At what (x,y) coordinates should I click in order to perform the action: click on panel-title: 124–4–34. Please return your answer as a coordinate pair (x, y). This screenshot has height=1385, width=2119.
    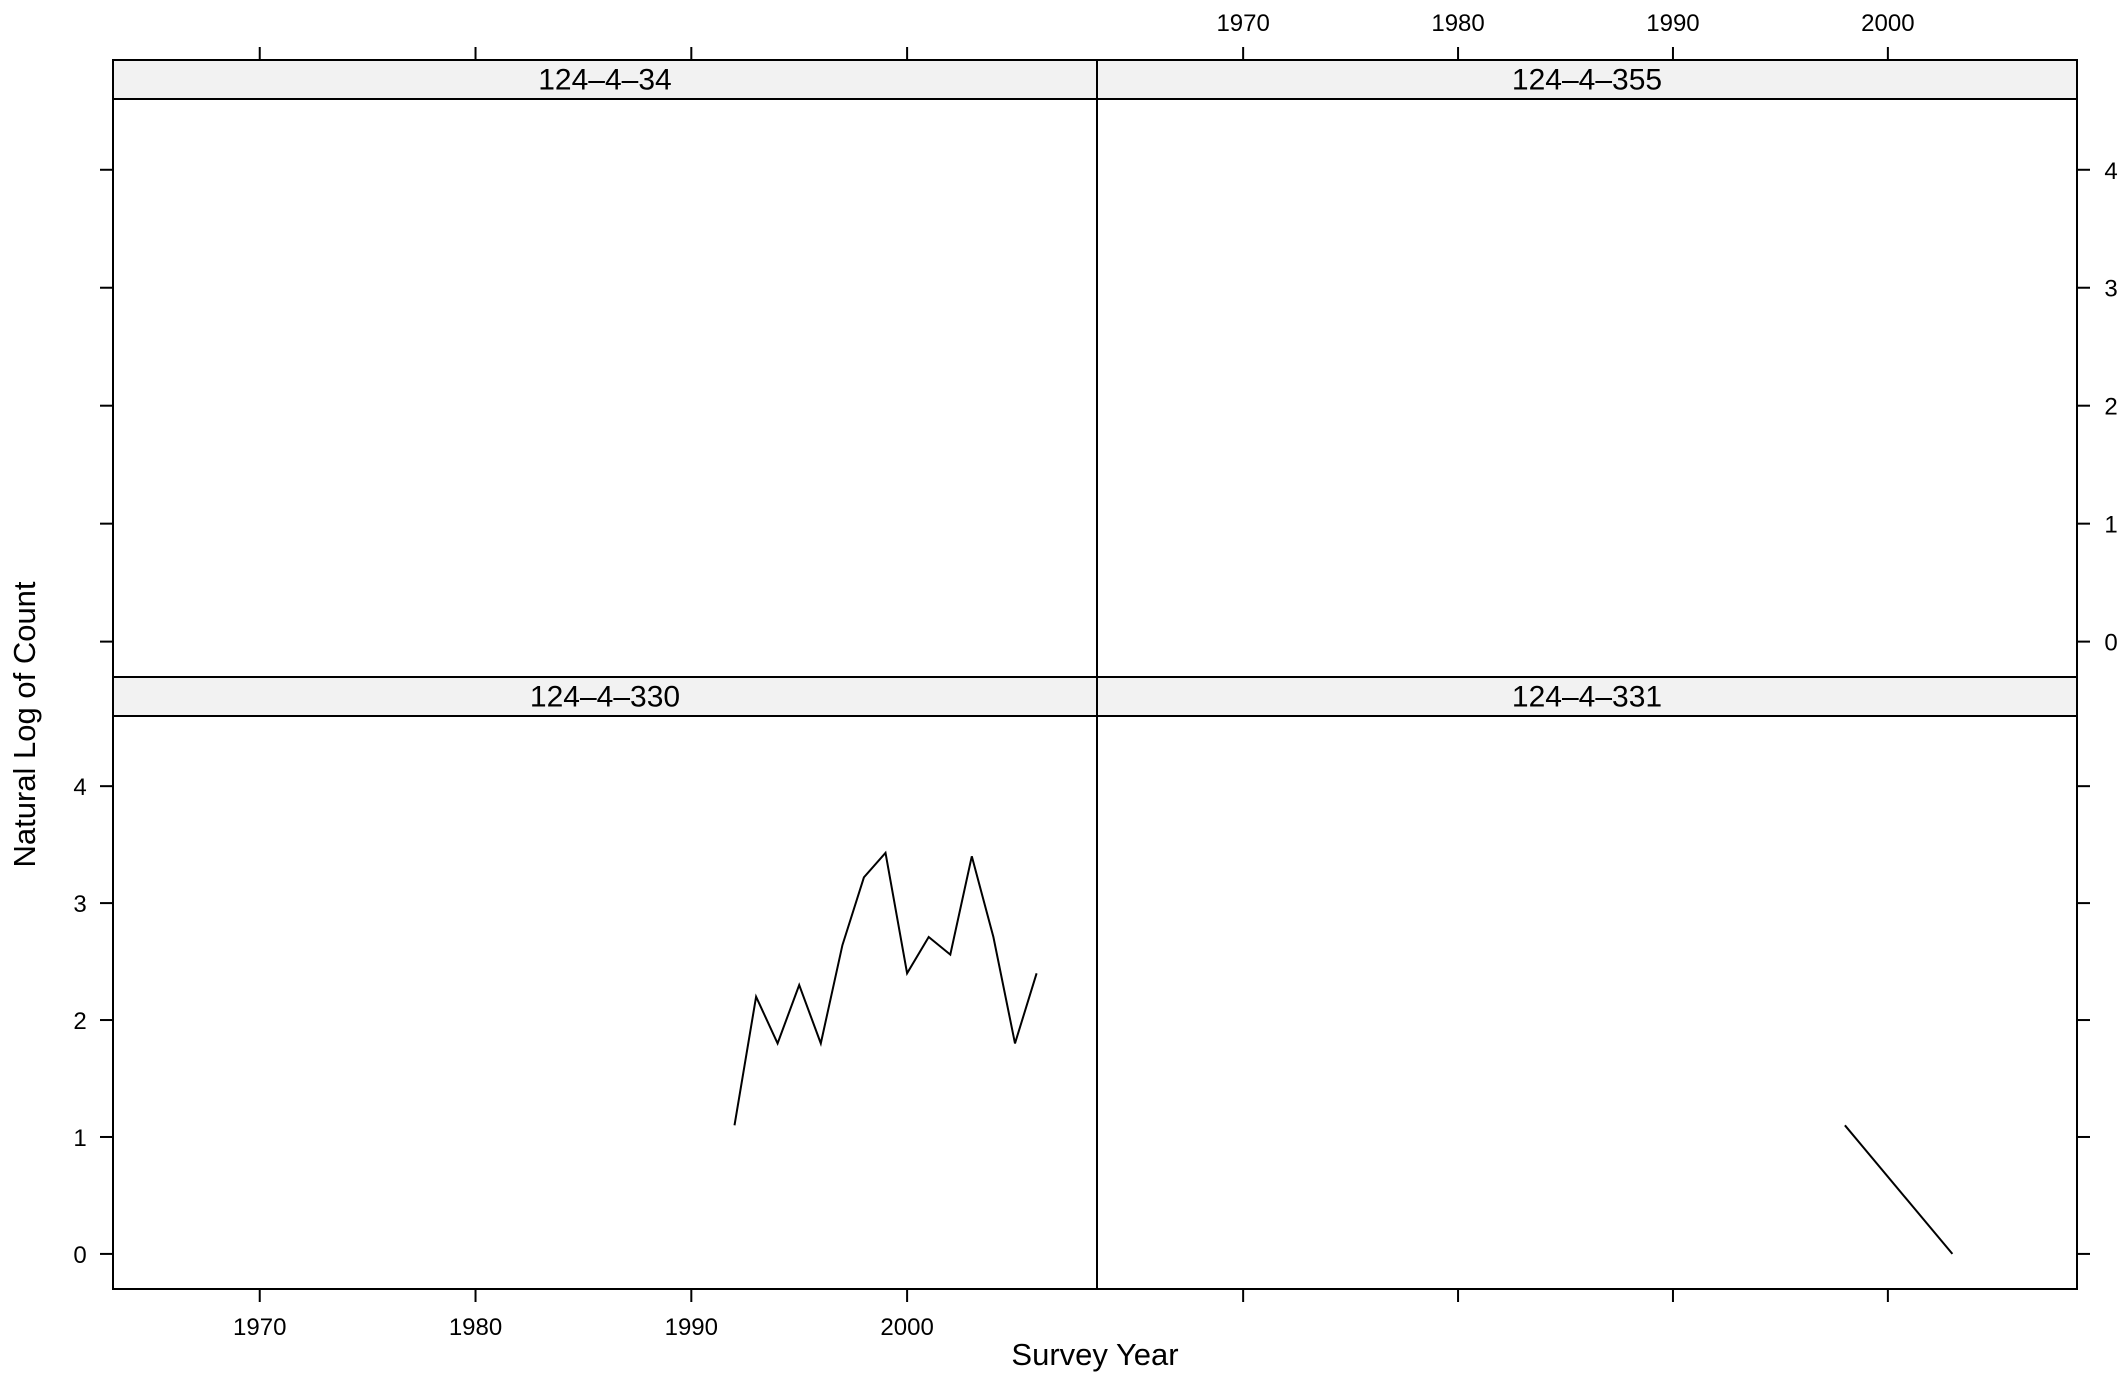
    Looking at the image, I should click on (604, 80).